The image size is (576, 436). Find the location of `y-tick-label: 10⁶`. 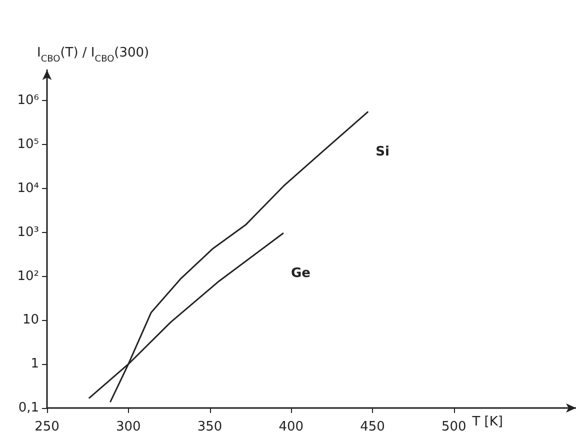

y-tick-label: 10⁶ is located at coordinates (28, 100).